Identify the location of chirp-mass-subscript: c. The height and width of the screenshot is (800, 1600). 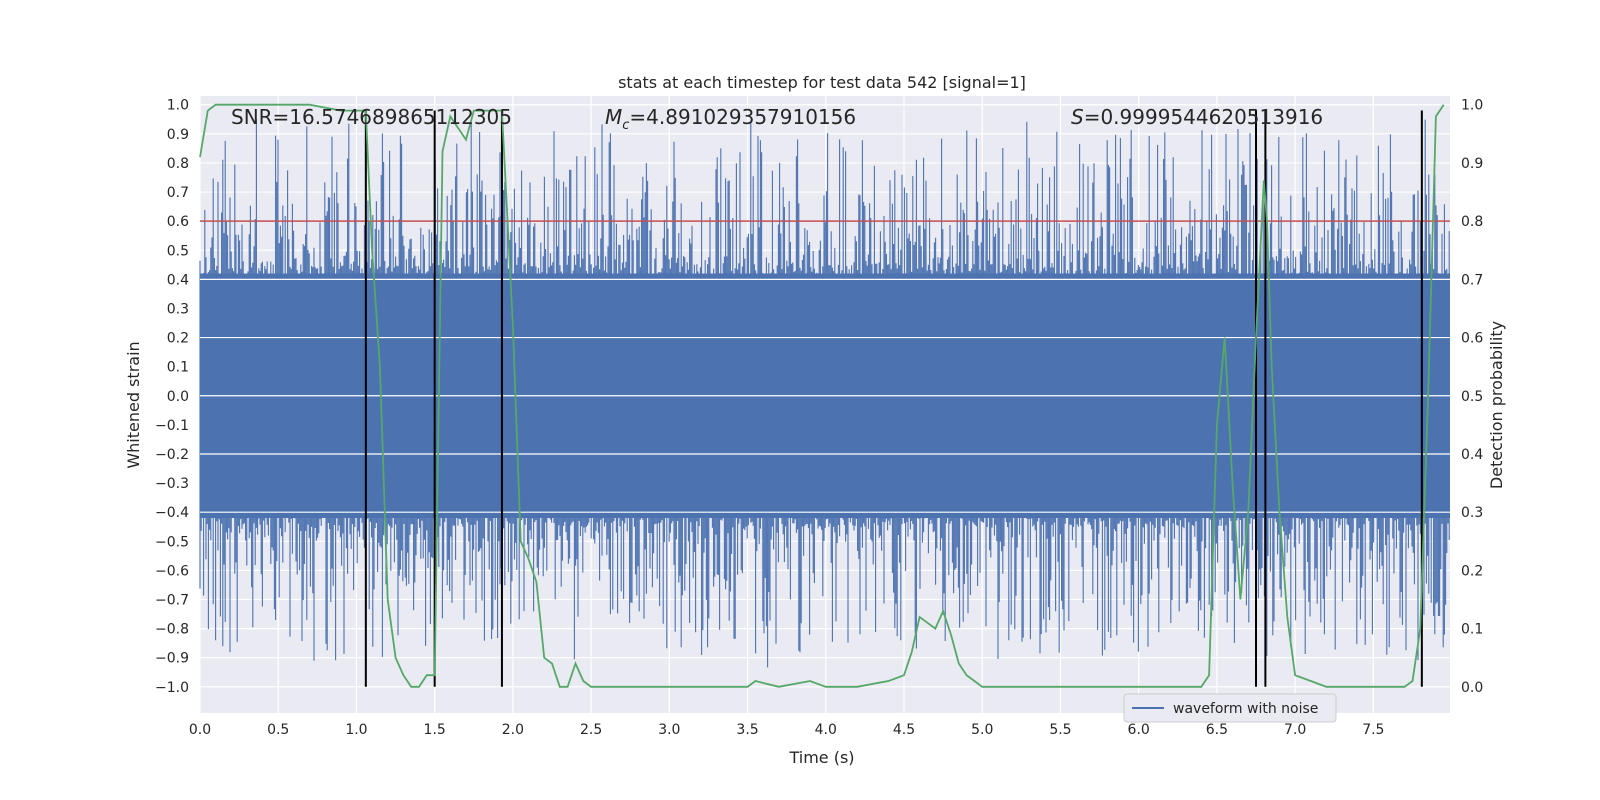
(625, 125).